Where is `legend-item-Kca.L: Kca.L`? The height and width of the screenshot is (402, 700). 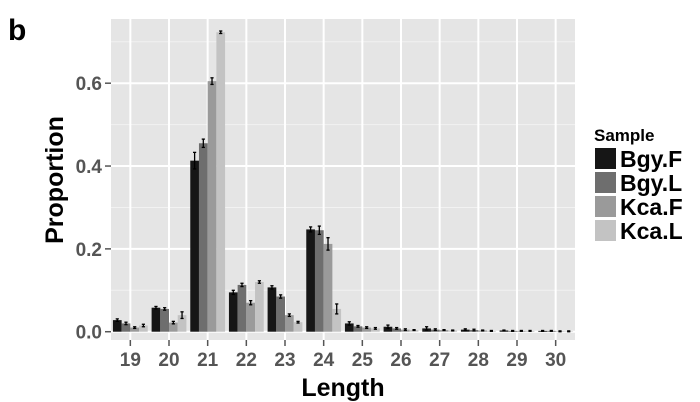 legend-item-Kca.L: Kca.L is located at coordinates (639, 231).